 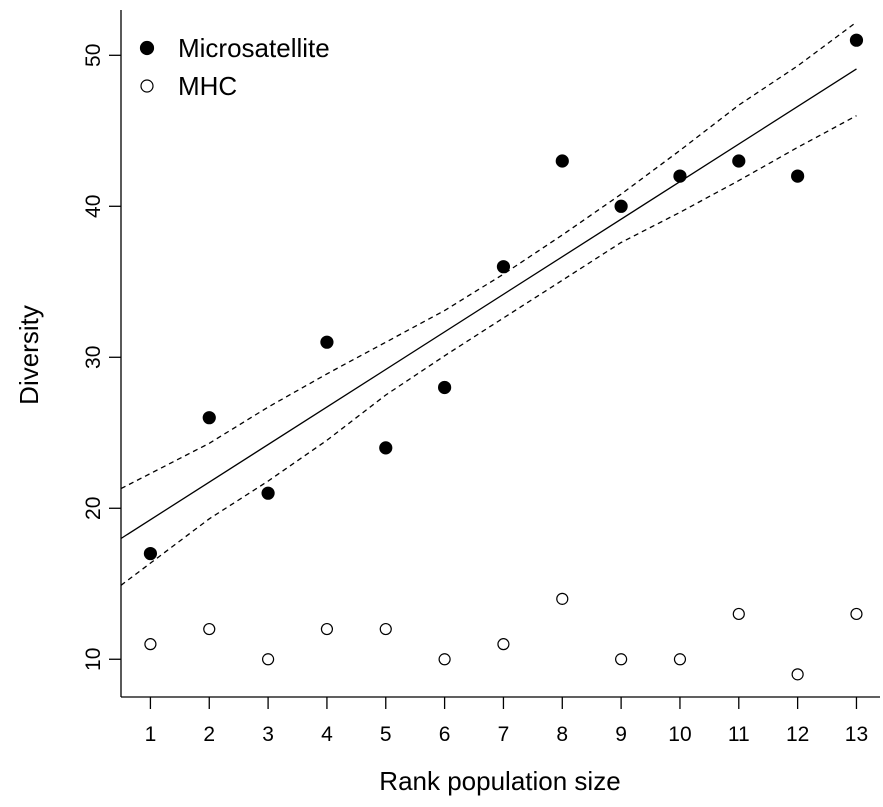 I want to click on y-tick-label: 30, so click(x=93, y=357).